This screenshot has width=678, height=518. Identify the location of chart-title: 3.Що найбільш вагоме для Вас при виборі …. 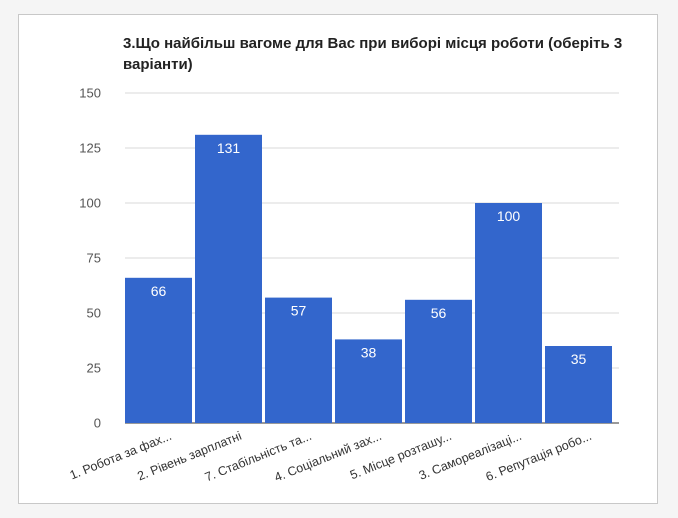
(373, 54).